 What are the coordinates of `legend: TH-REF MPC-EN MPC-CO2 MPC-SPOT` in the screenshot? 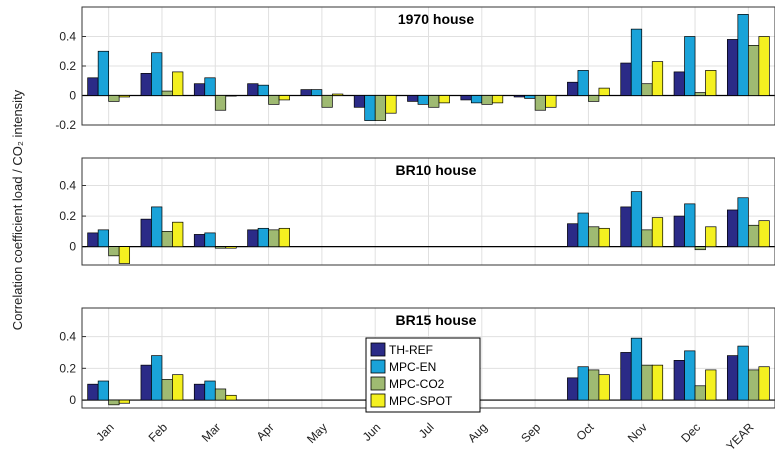 It's located at (423, 375).